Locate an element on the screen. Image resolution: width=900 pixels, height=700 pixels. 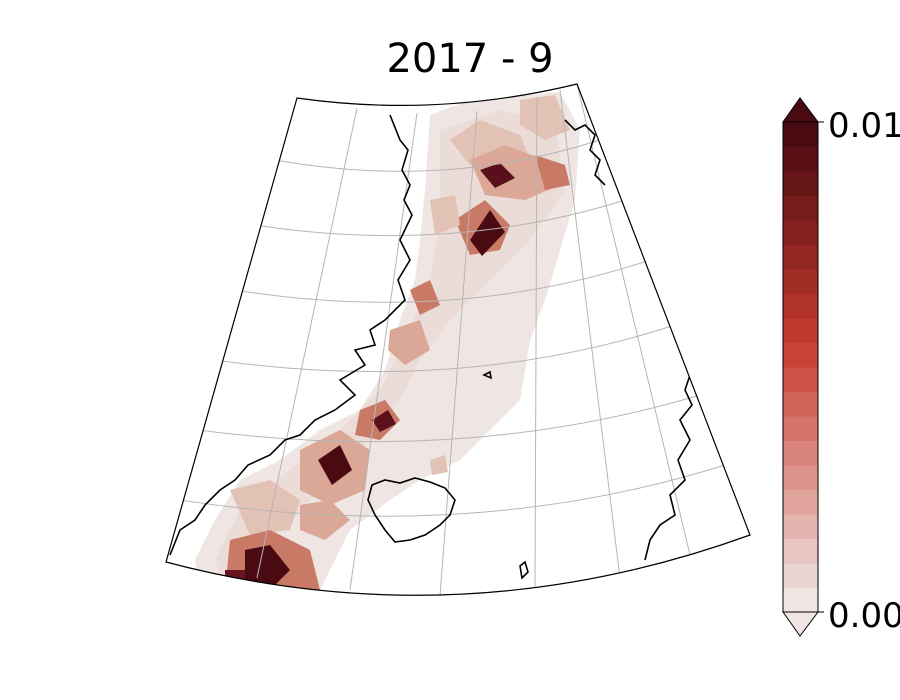
colorbar-max-label: 0.01 is located at coordinates (864, 126).